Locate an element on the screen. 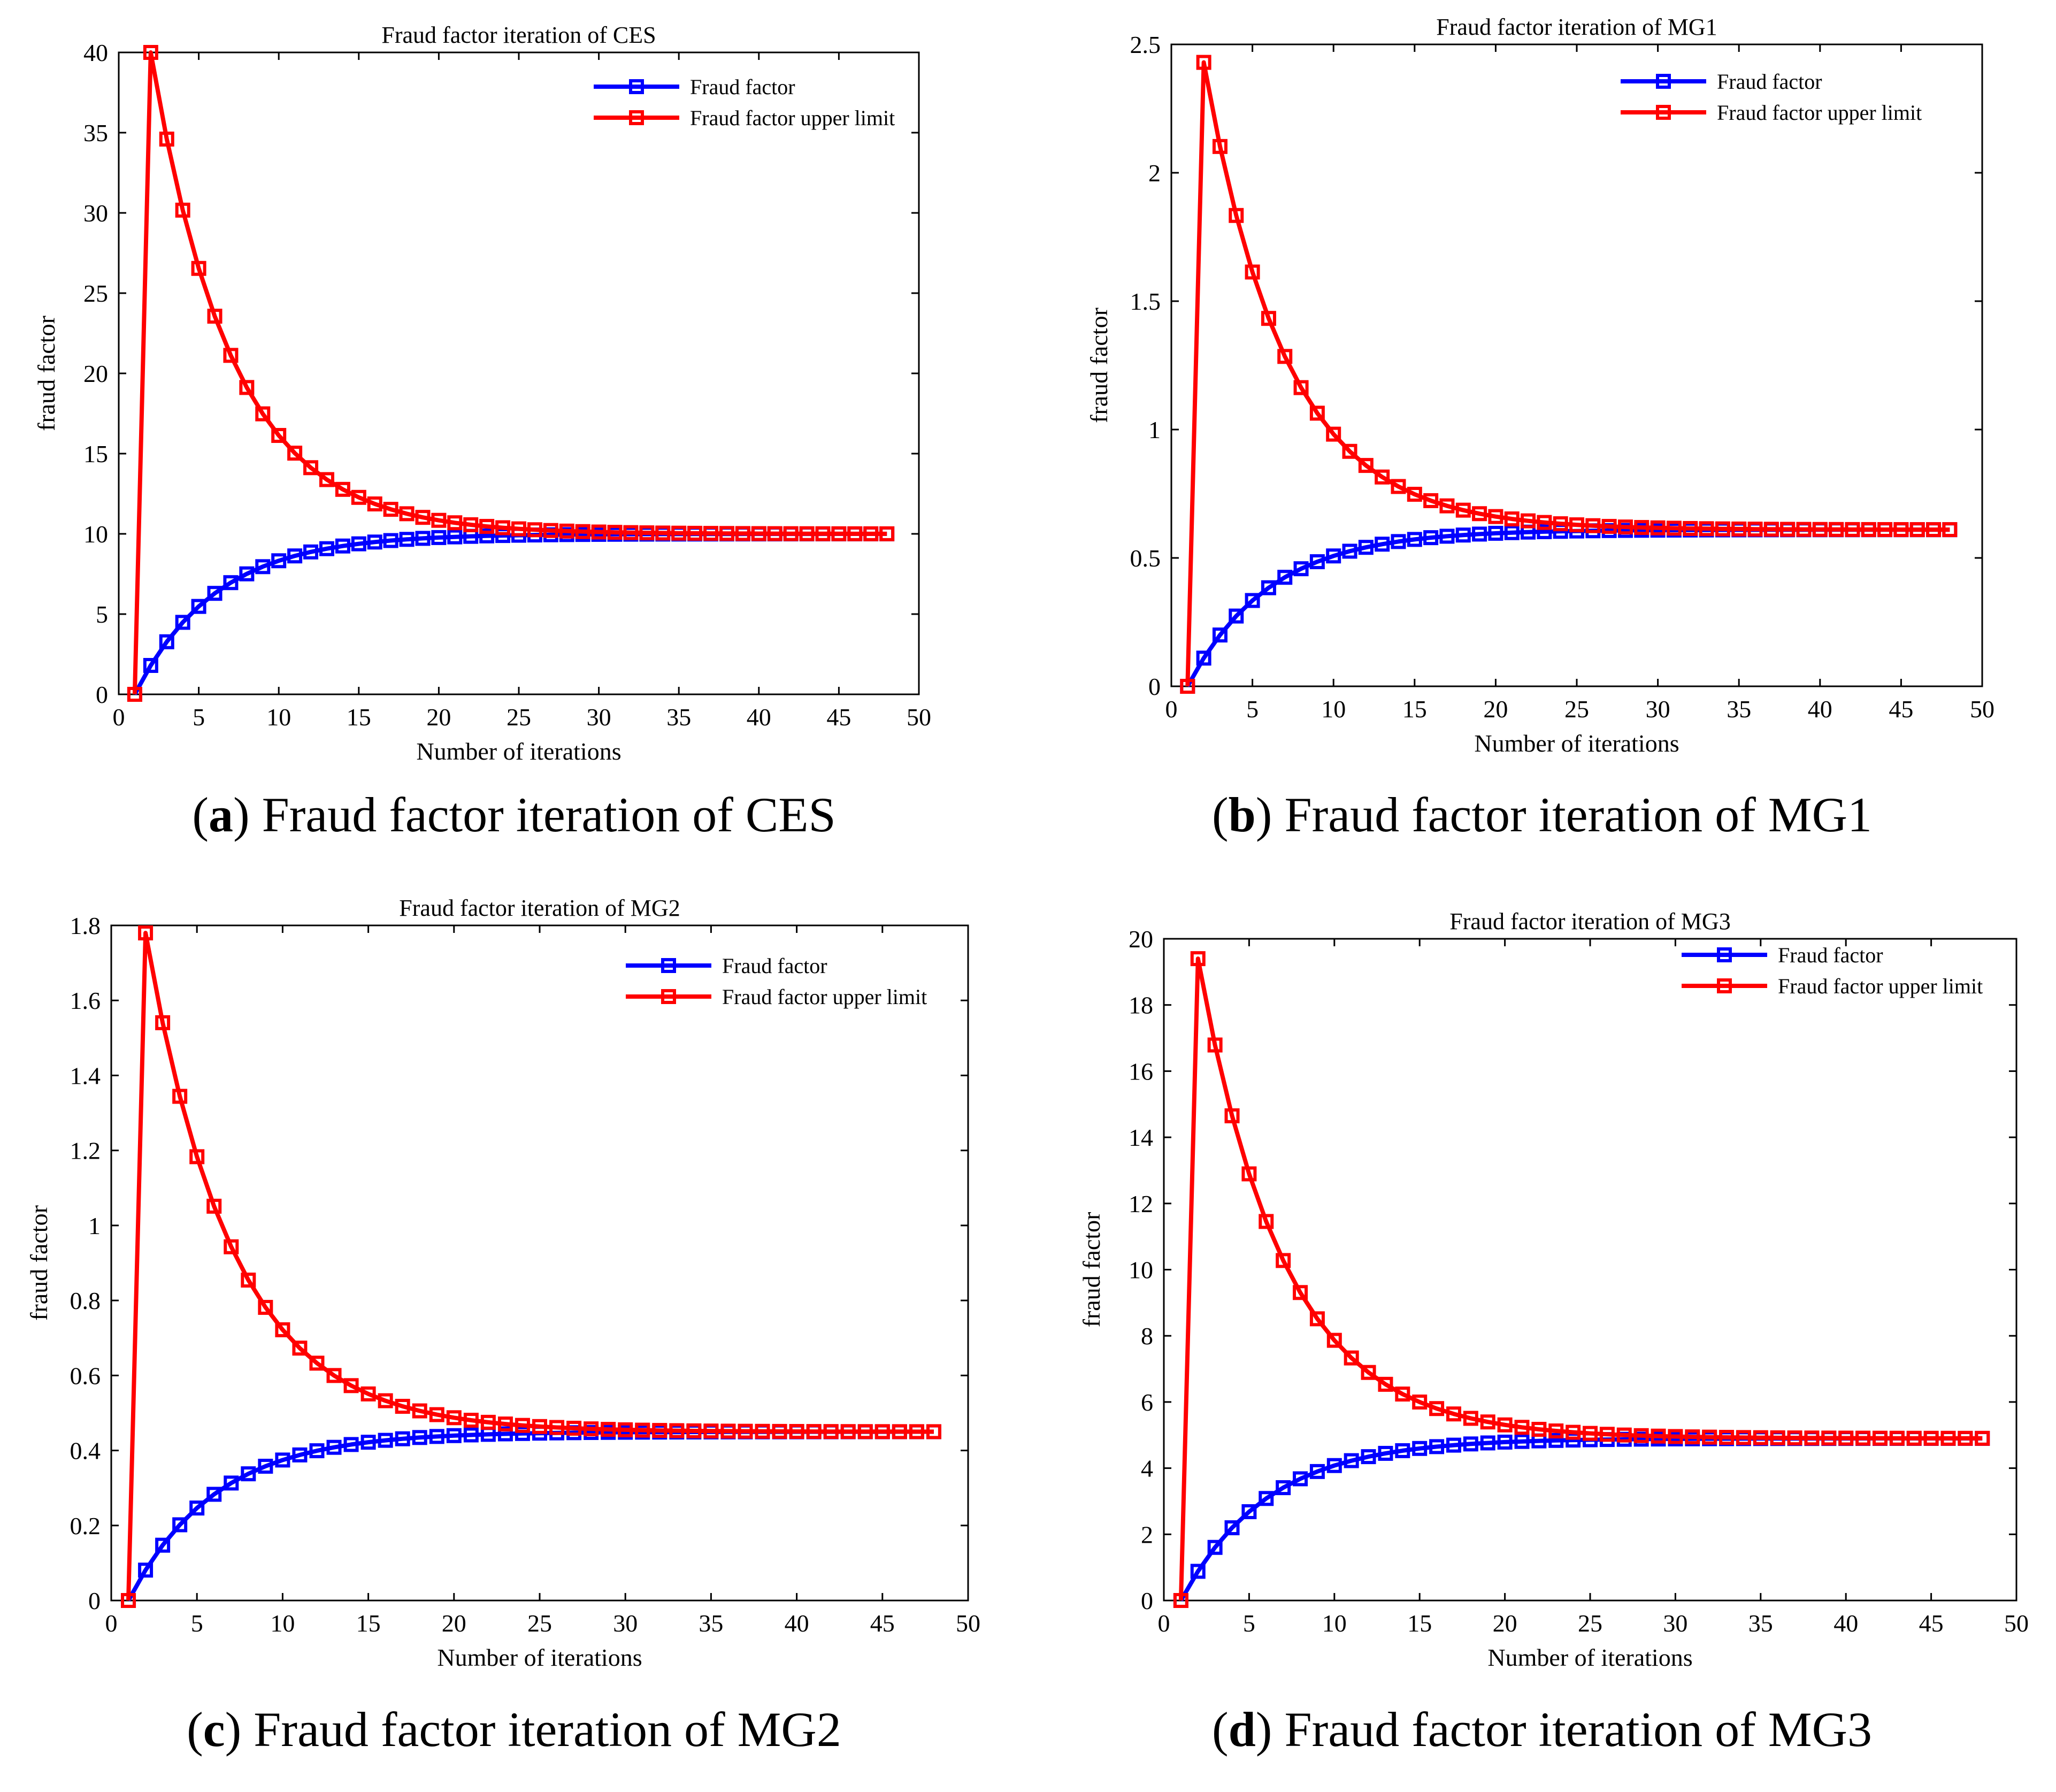  y-tick-label: 4 is located at coordinates (1147, 1468).